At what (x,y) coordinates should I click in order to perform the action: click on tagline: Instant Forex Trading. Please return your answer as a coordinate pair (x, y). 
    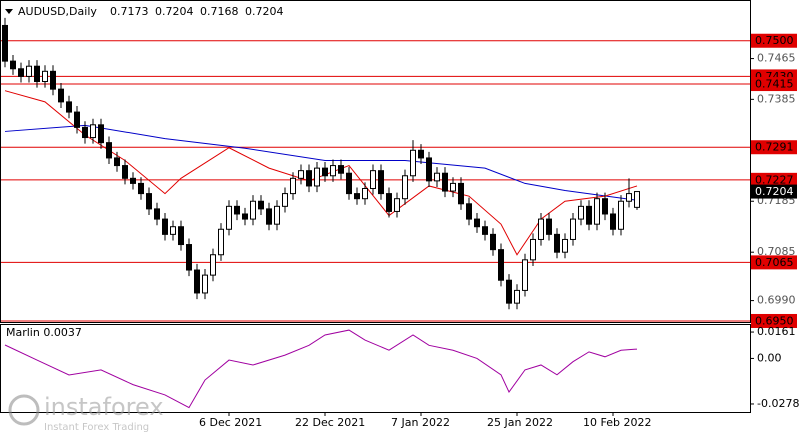
    Looking at the image, I should click on (96, 427).